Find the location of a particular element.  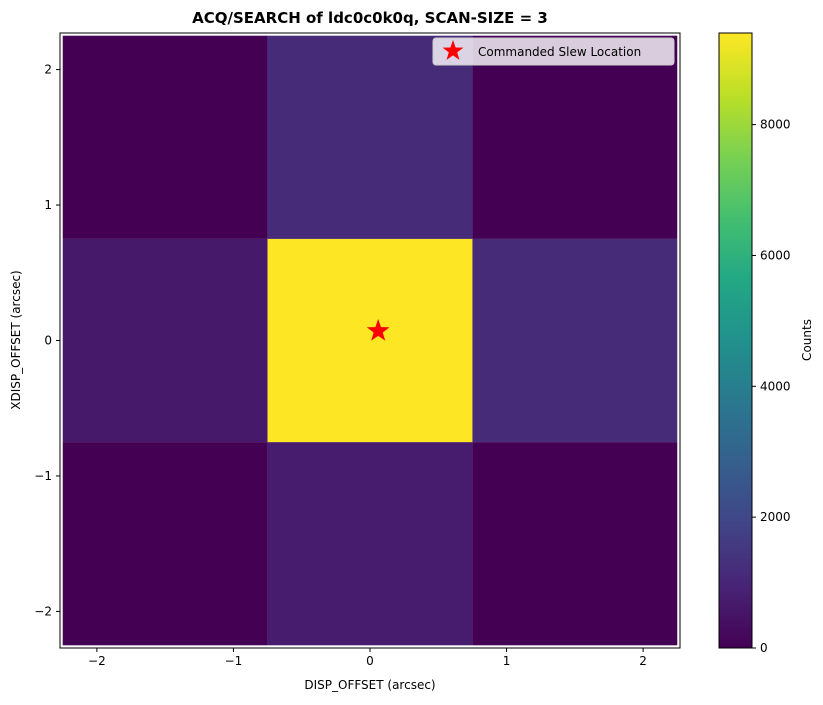

x-tick-label: 1 is located at coordinates (507, 661).